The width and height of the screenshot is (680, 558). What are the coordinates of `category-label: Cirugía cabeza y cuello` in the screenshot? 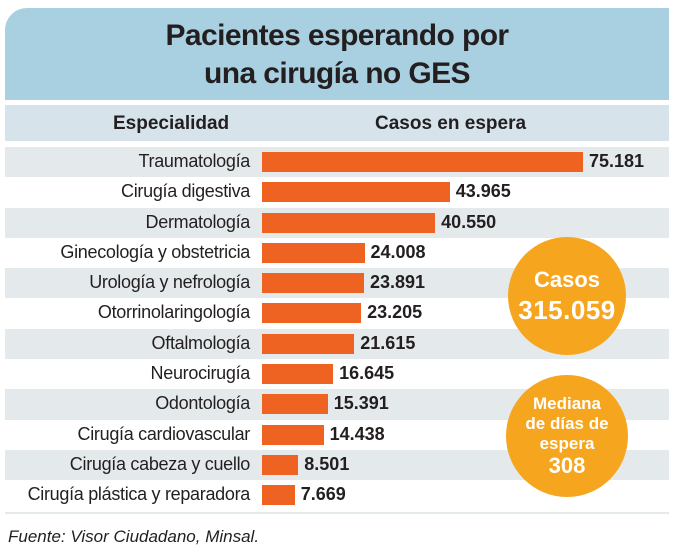 It's located at (160, 463).